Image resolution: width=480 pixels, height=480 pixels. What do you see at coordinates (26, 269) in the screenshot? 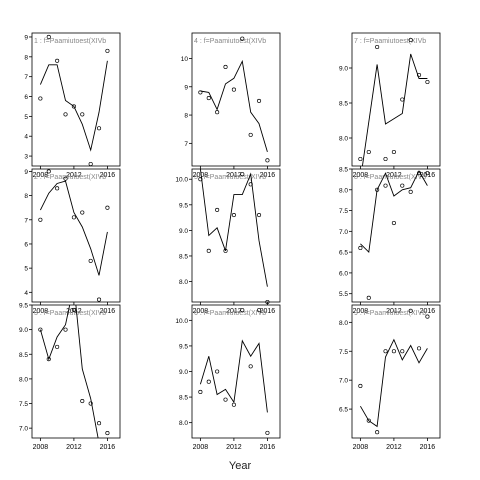
I see `panel-4-ytick-label: 5` at bounding box center [26, 269].